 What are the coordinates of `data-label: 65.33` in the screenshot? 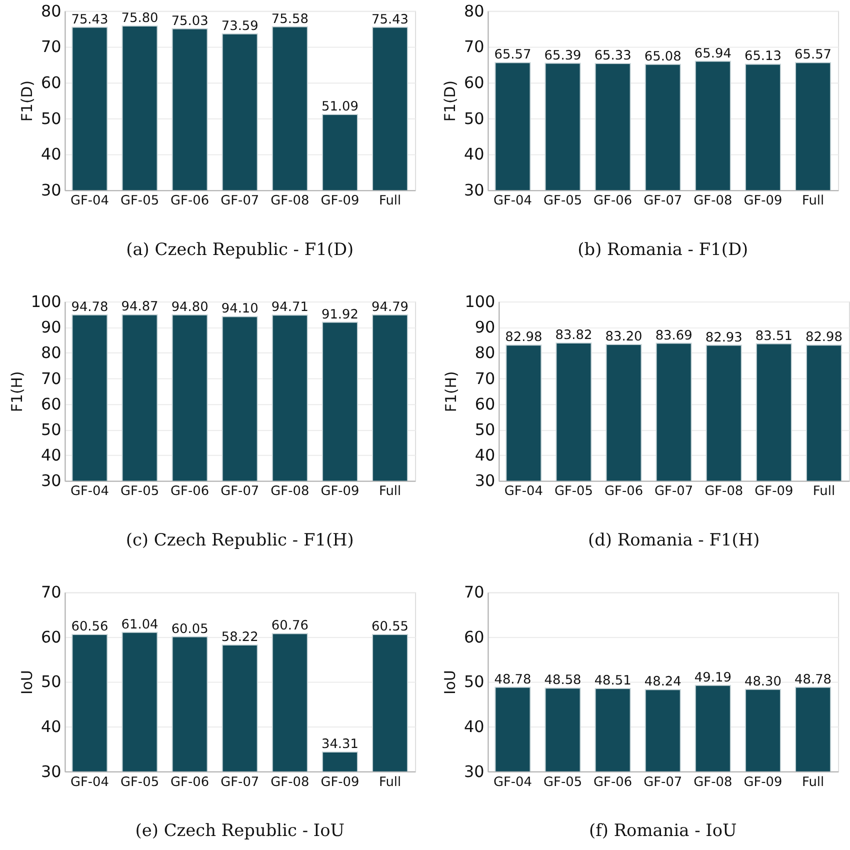 It's located at (613, 56).